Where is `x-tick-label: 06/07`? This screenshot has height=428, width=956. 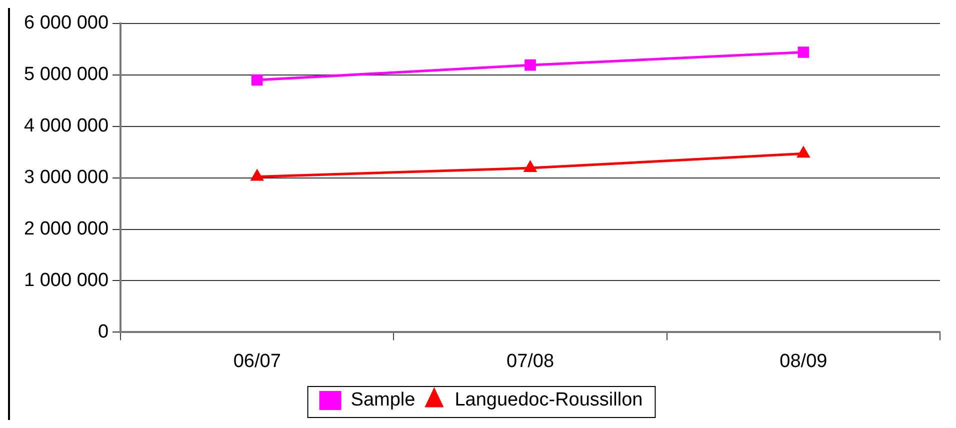
x-tick-label: 06/07 is located at coordinates (257, 361).